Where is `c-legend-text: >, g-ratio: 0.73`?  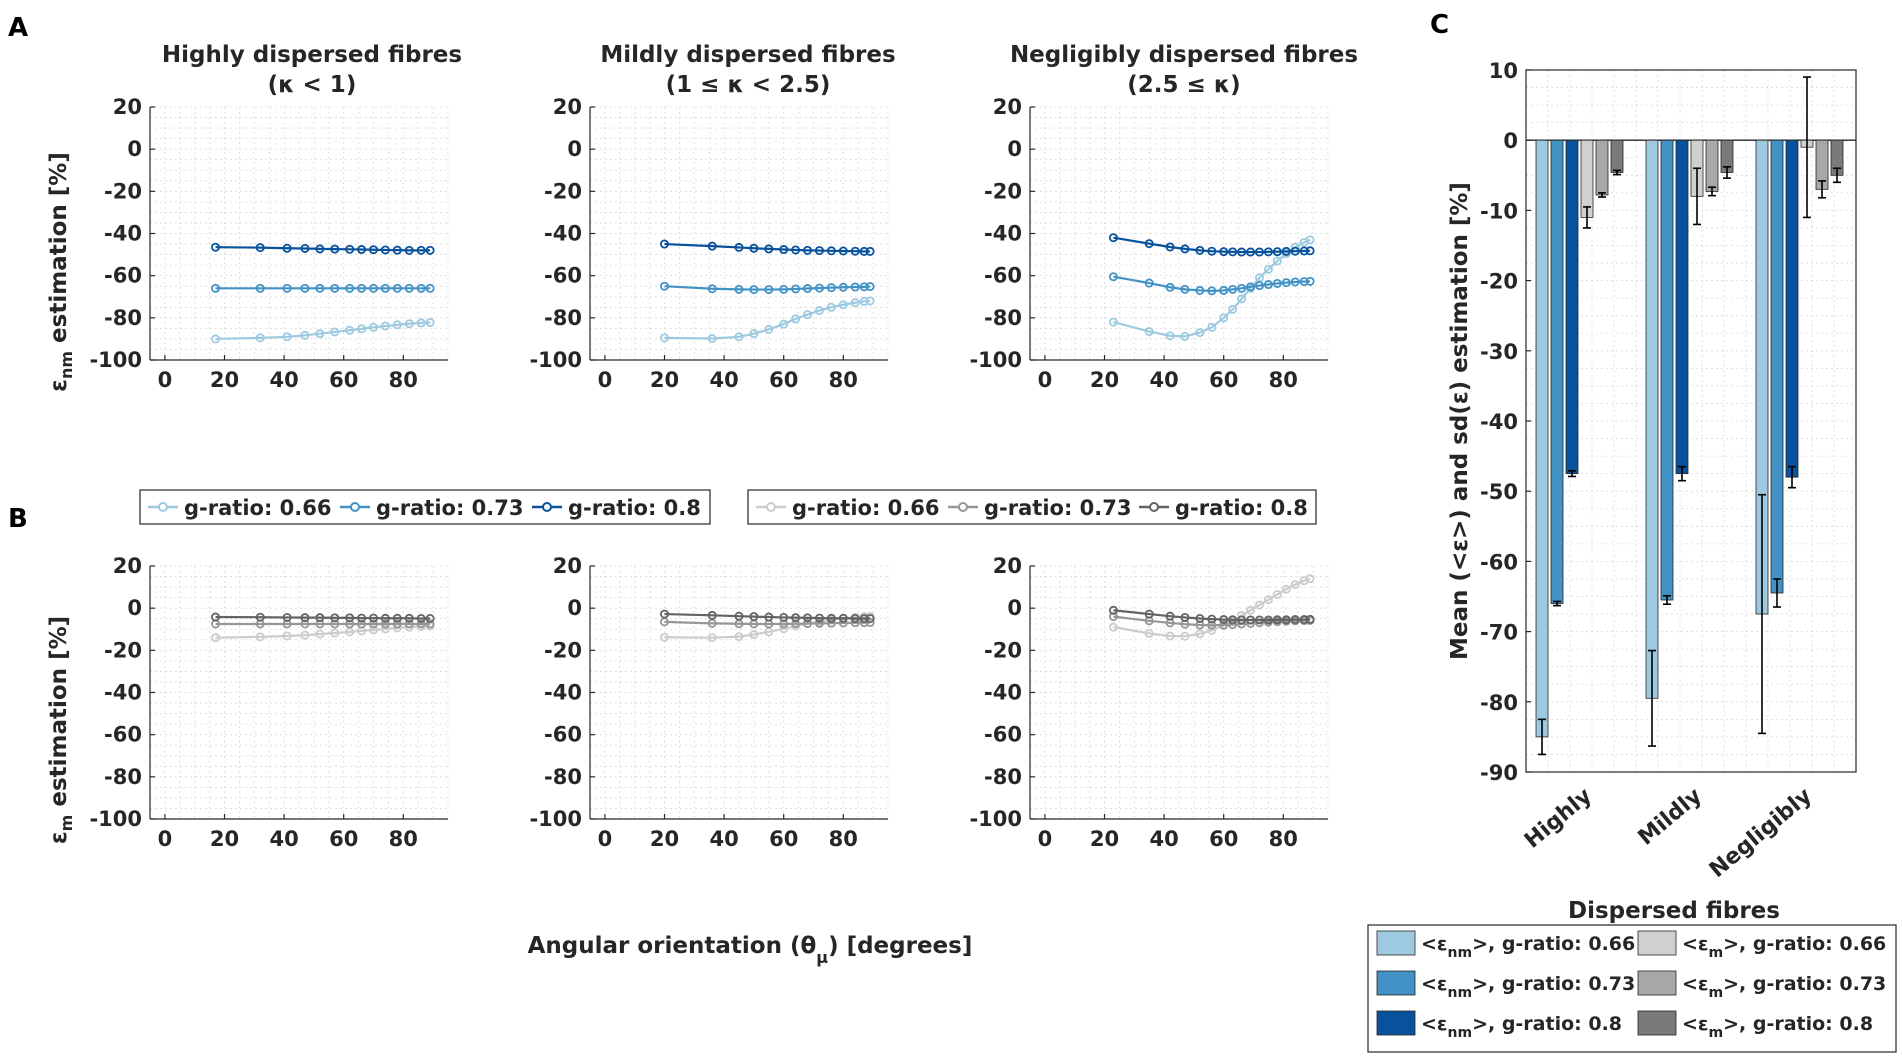
c-legend-text: >, g-ratio: 0.73 is located at coordinates (1553, 984).